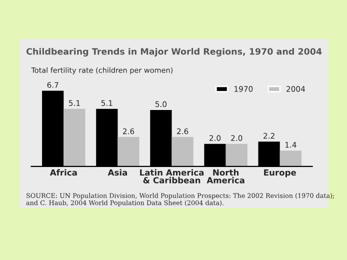 This screenshot has height=260, width=347. I want to click on x-tick-label: Africa, so click(63, 172).